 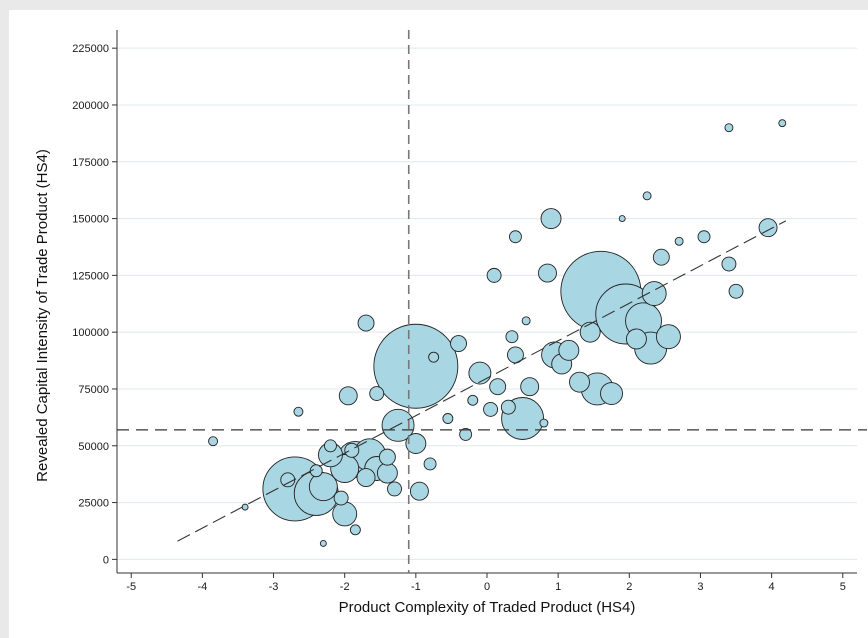 I want to click on x-tick-label: 5, so click(x=843, y=587).